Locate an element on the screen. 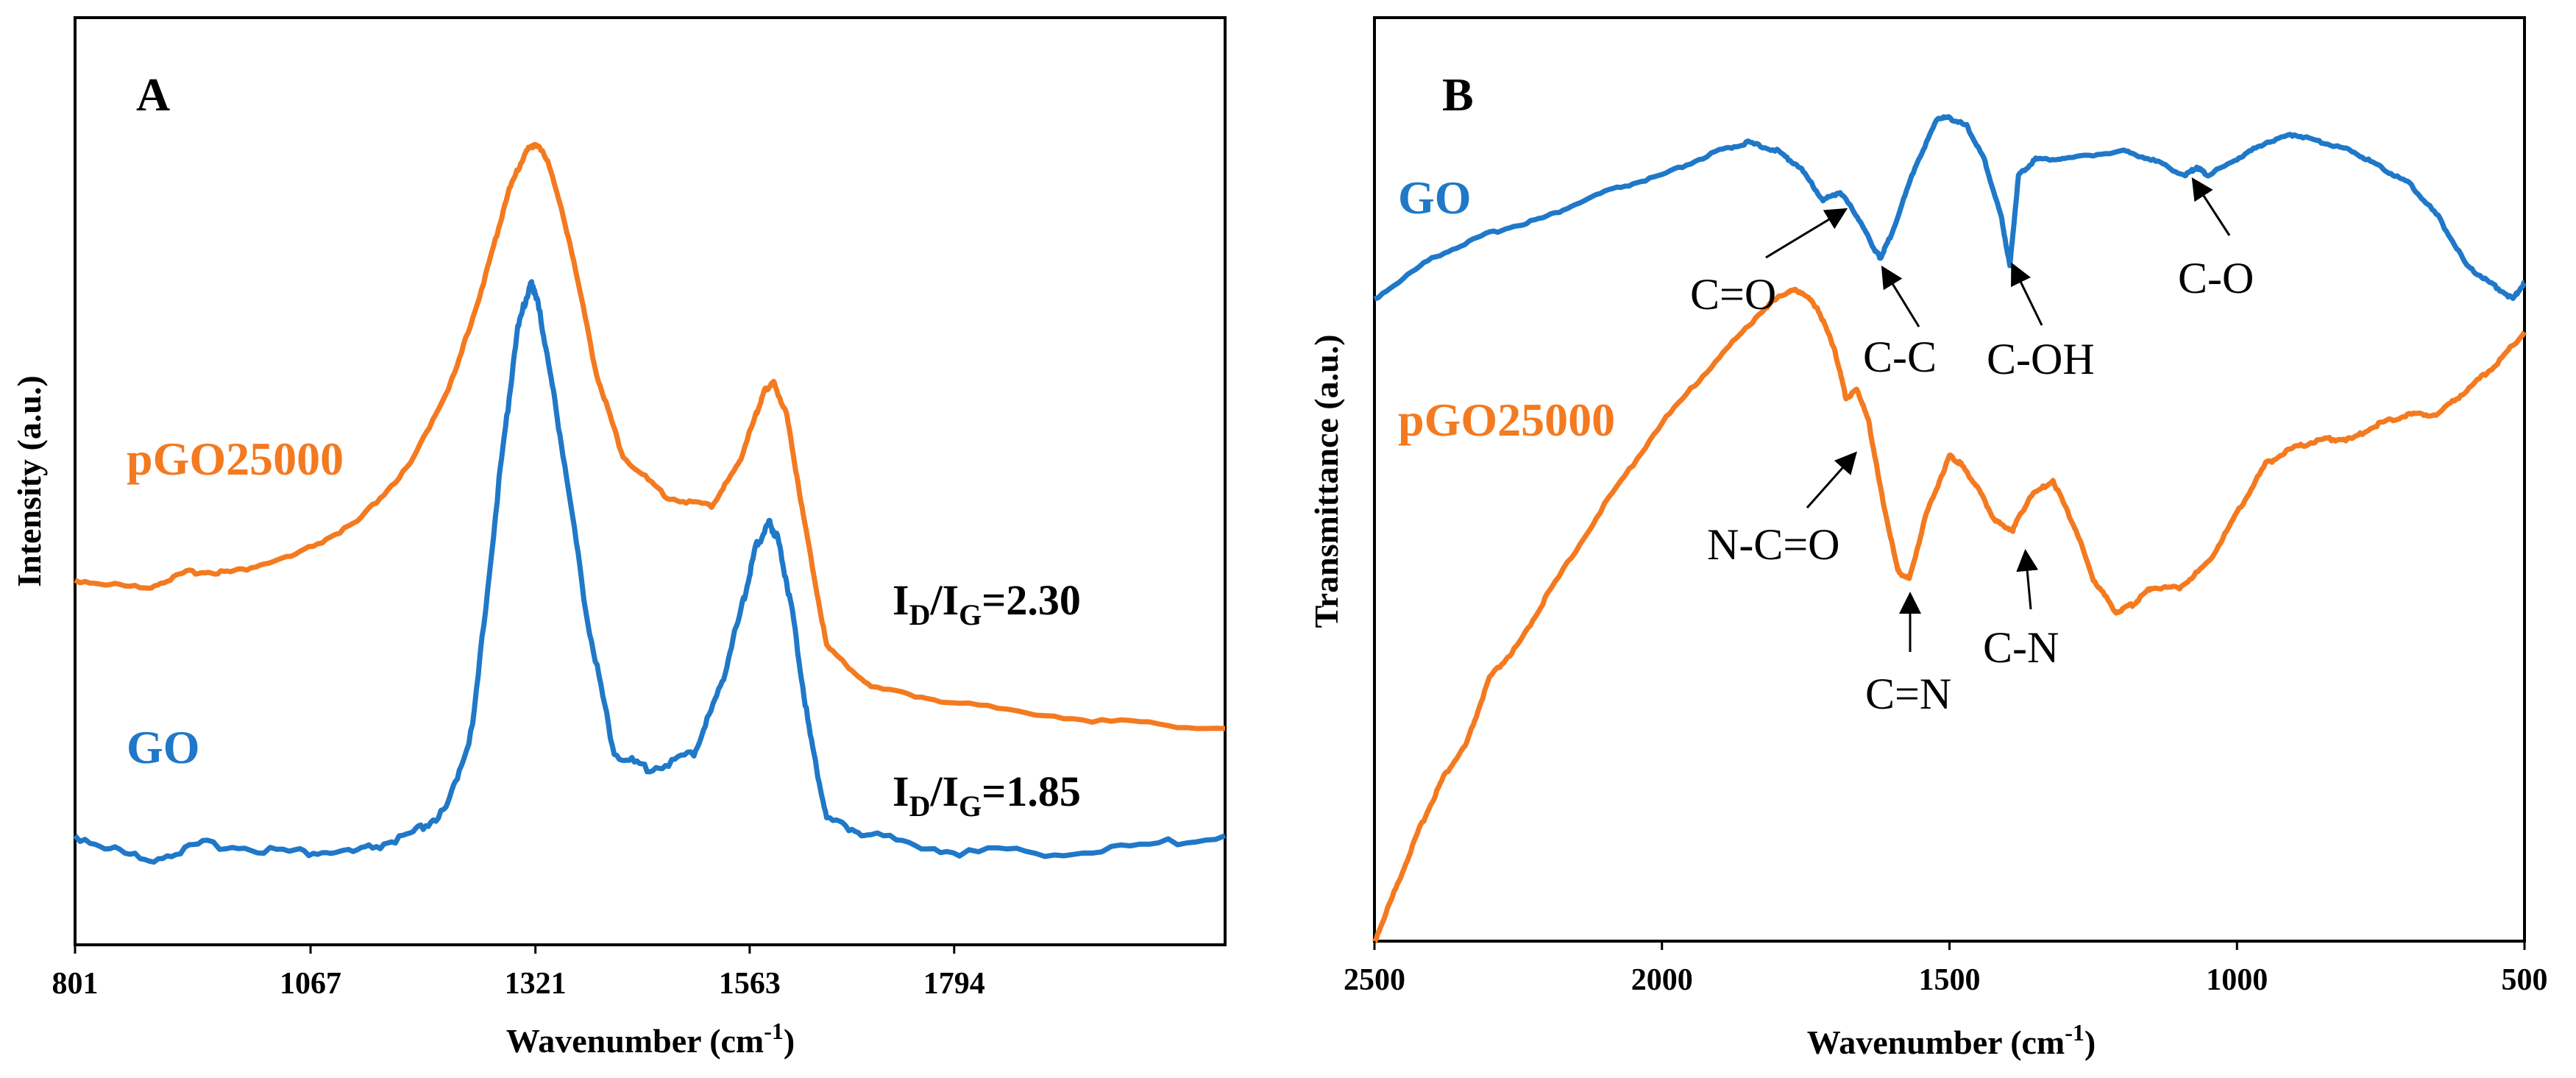 This screenshot has width=2576, height=1078. x-tick-label: 1321 is located at coordinates (536, 984).